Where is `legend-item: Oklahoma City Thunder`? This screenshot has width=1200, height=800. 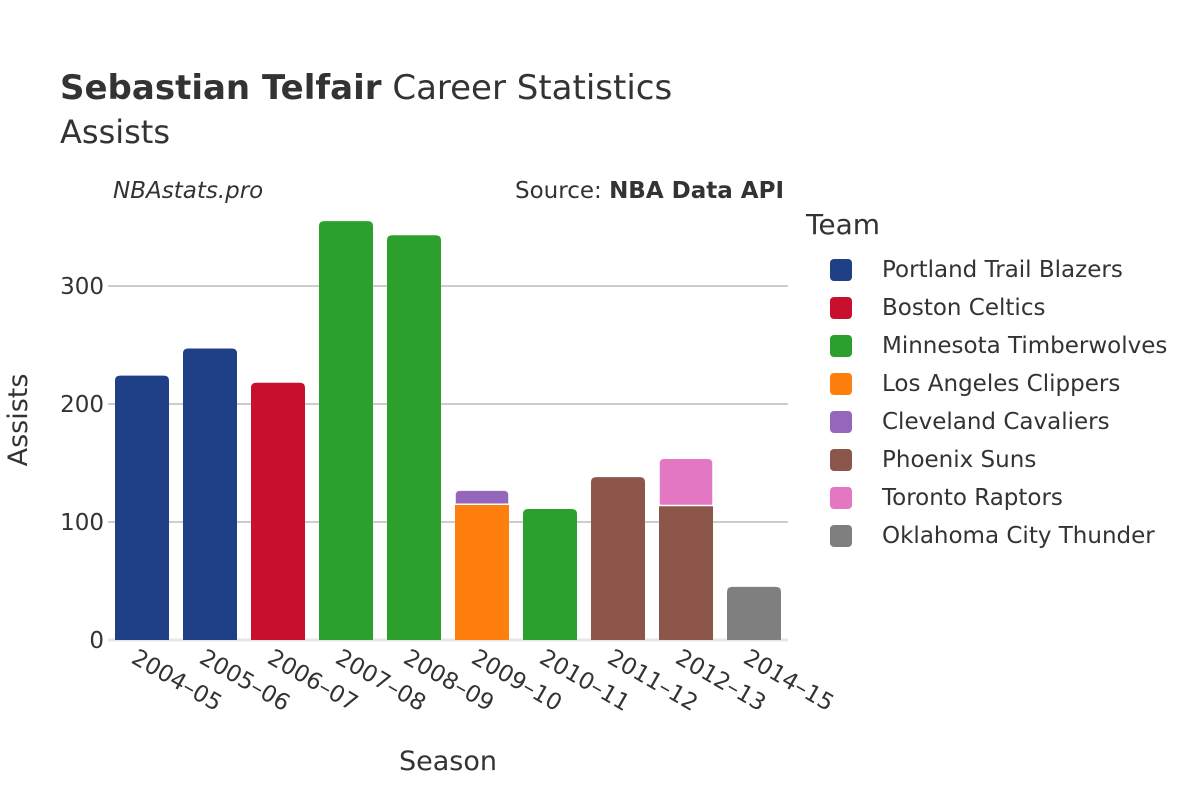
legend-item: Oklahoma City Thunder is located at coordinates (986, 536).